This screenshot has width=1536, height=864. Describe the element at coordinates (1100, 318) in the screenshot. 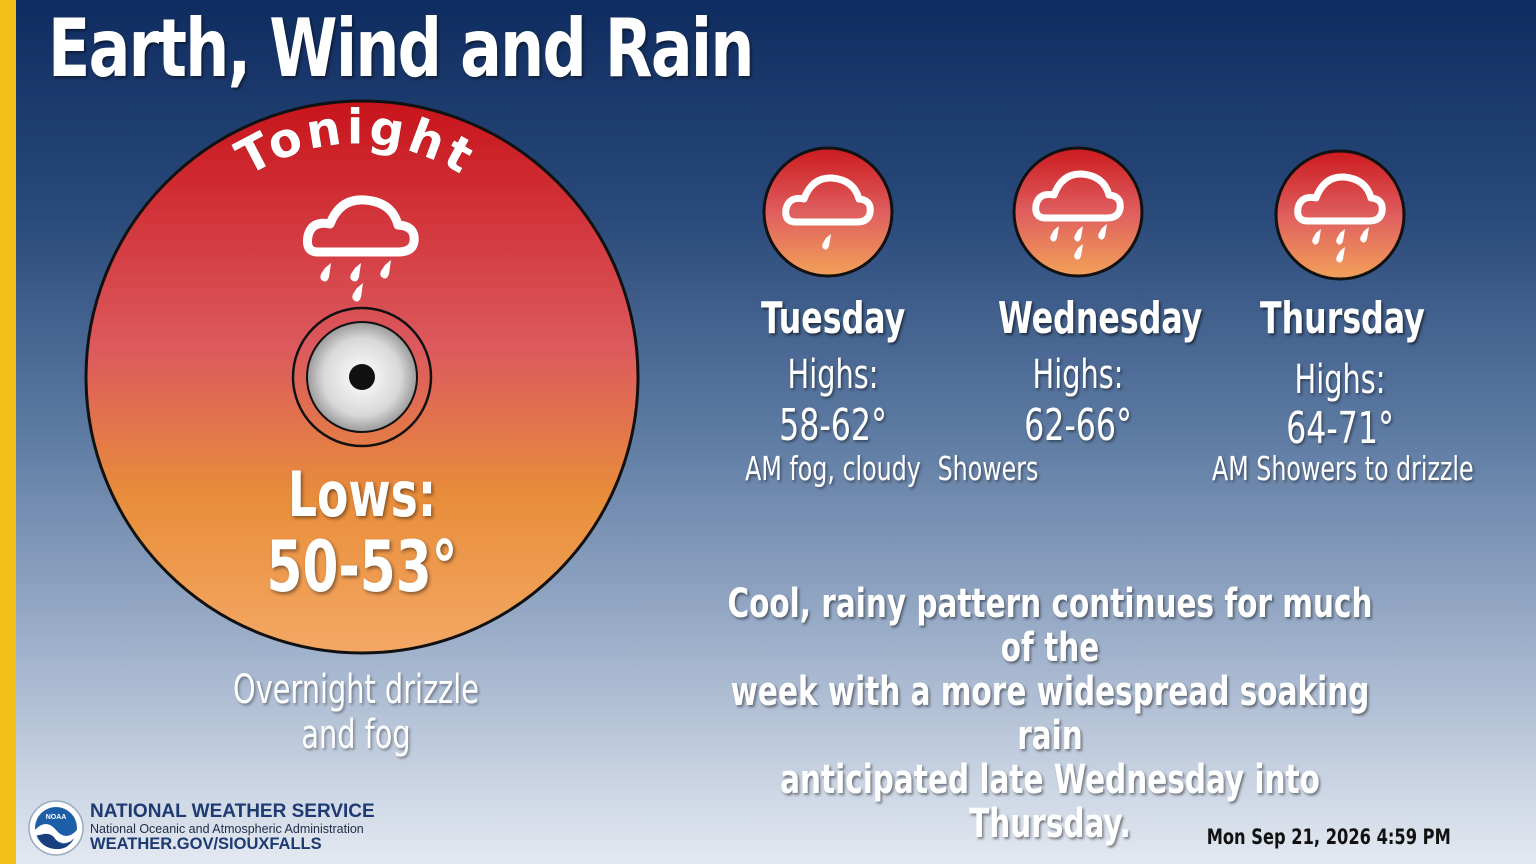

I see `day-name: Wednesday` at that location.